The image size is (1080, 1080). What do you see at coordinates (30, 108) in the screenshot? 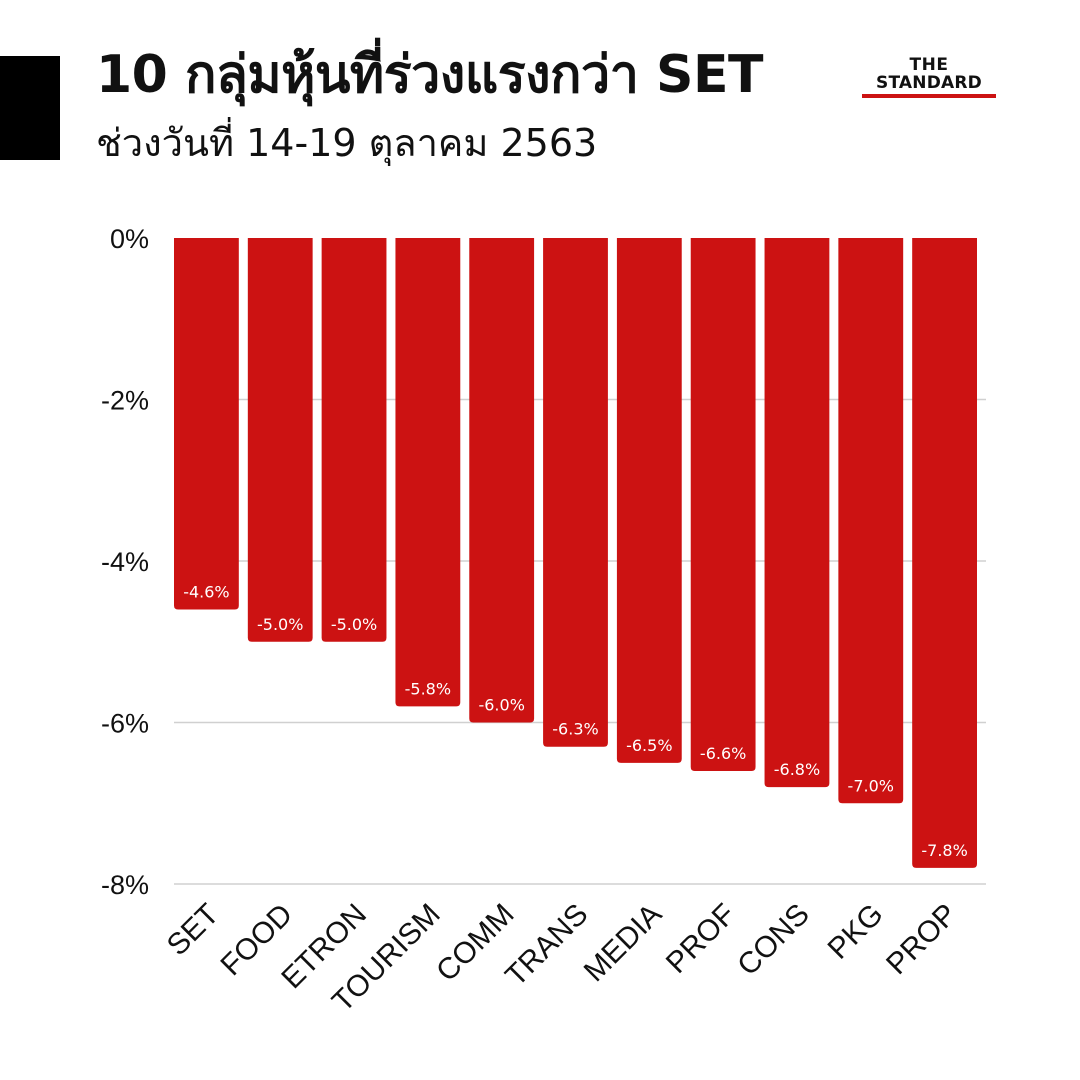
I see `accent-block` at bounding box center [30, 108].